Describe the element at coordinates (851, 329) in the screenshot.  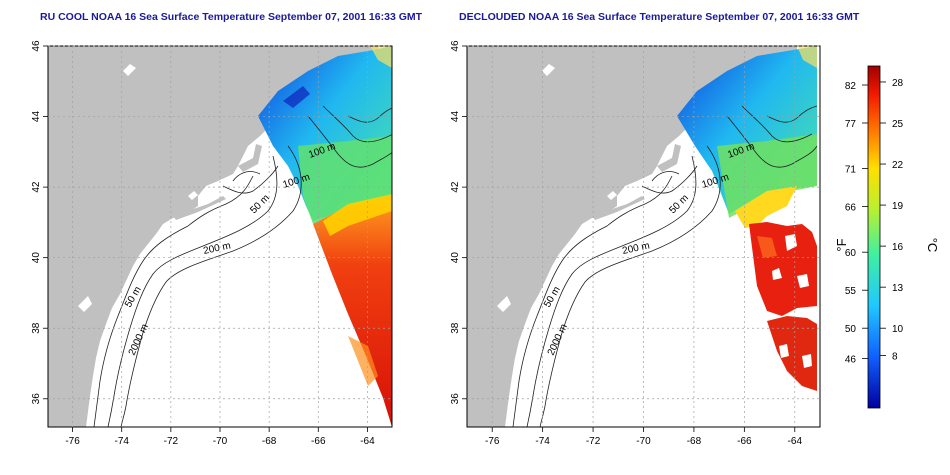
I see `fahrenheit-tick-label: 50` at that location.